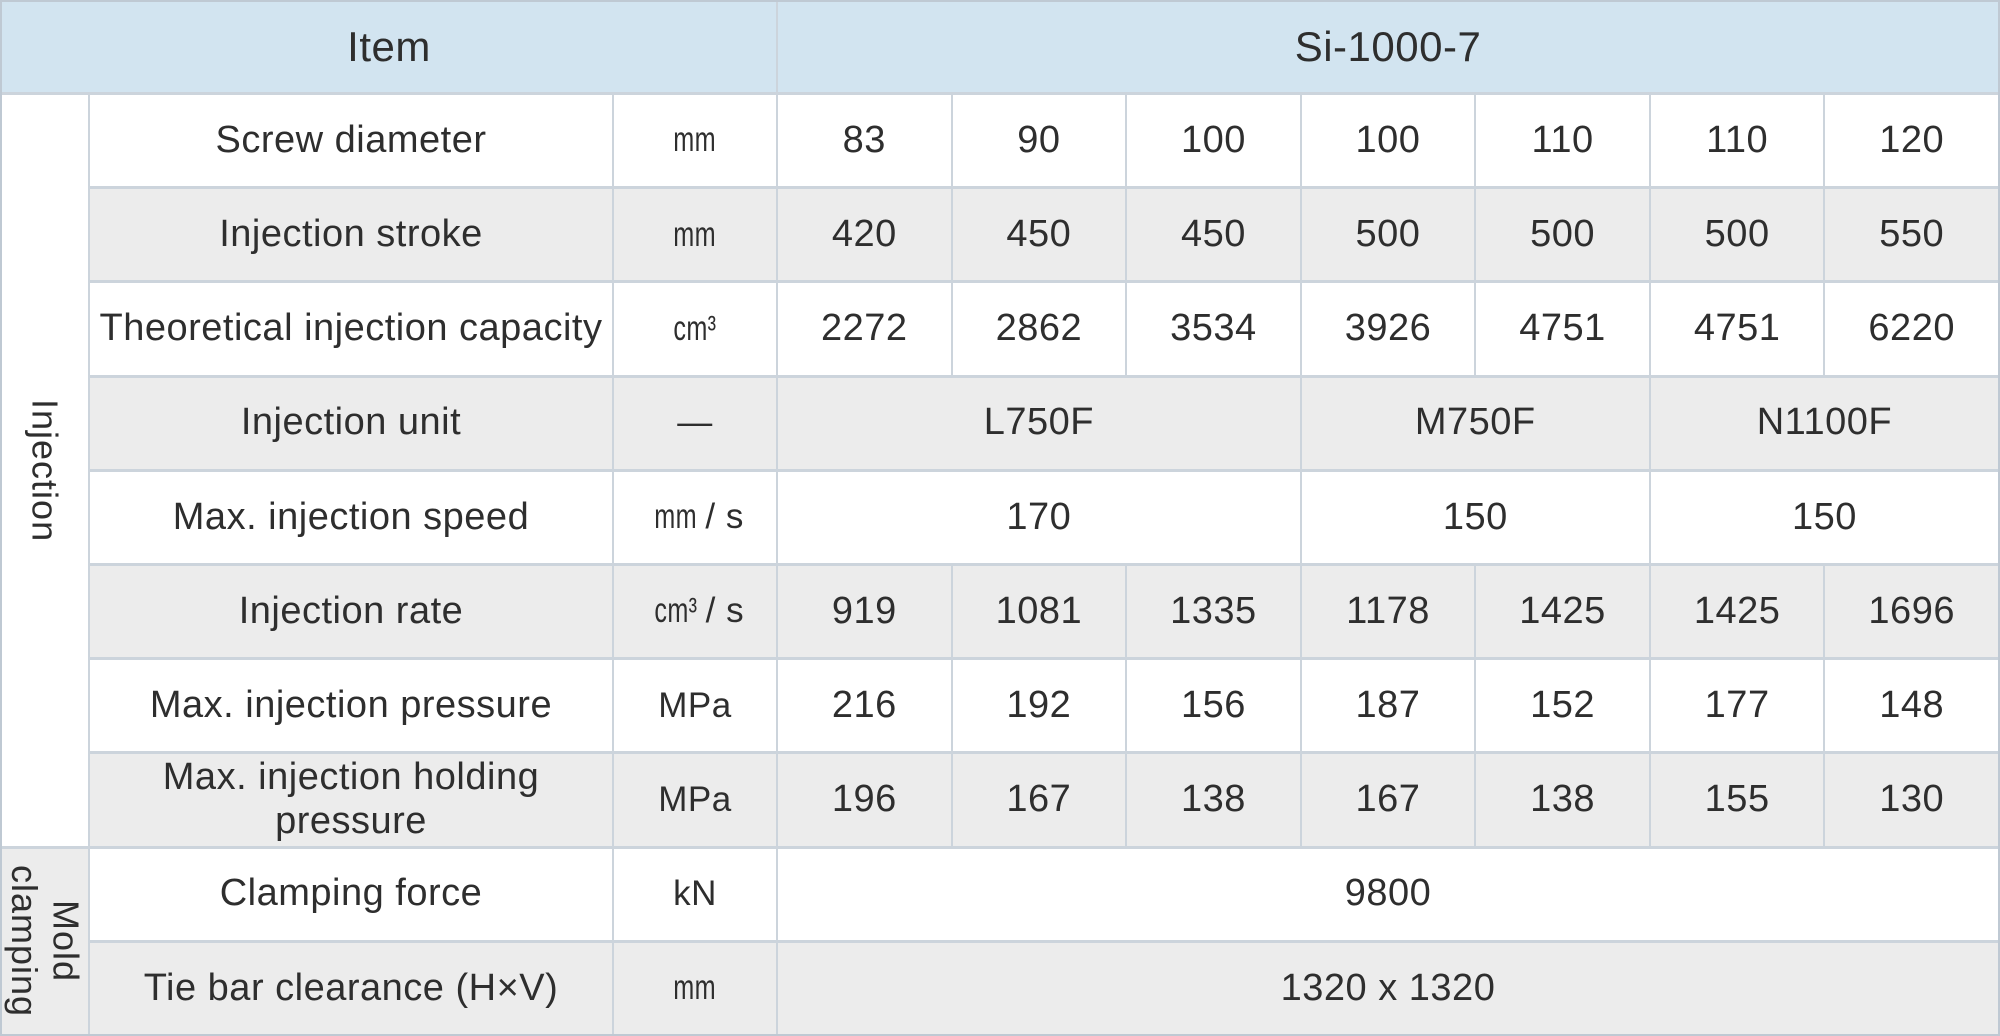 The height and width of the screenshot is (1036, 2000). Describe the element at coordinates (1388, 988) in the screenshot. I see `value-cell: 1320 x 1320` at that location.